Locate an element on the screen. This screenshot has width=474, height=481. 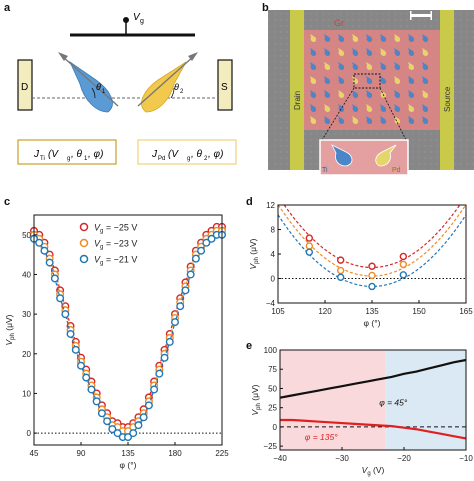
gr-label: Gr is located at coordinates (339, 23).